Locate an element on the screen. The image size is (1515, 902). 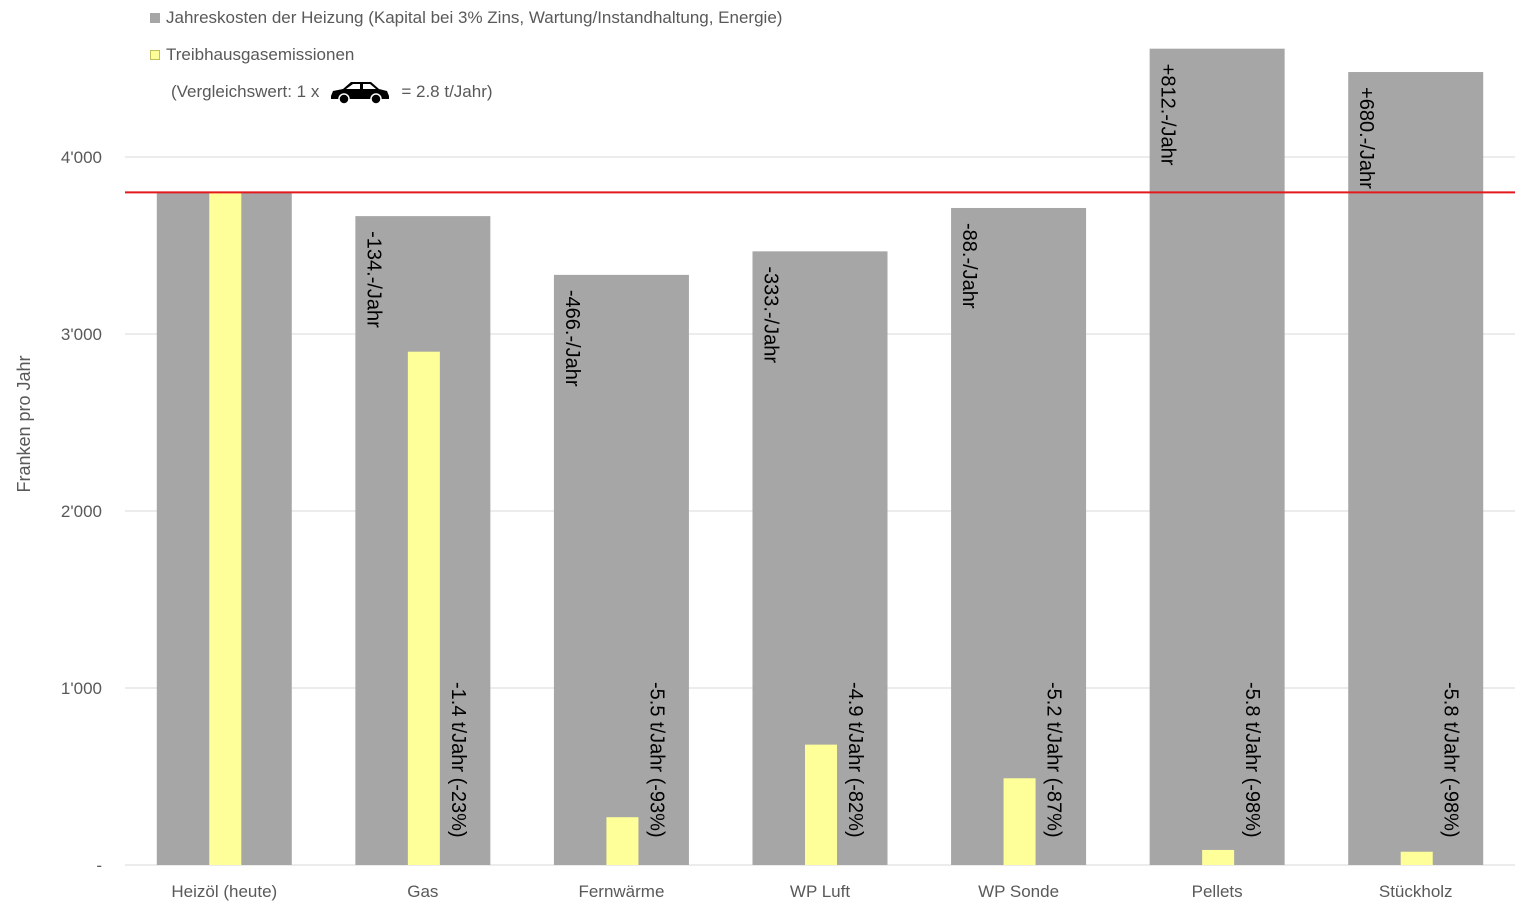
x-tick-label: Heizöl (heute) is located at coordinates (224, 891).